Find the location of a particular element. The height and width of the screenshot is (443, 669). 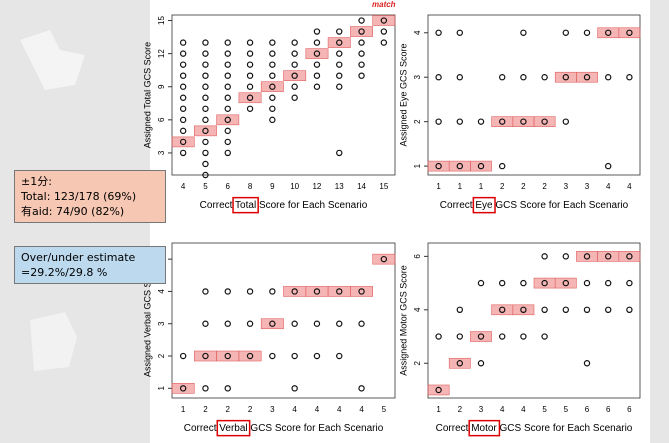

x-tick-label: 8 is located at coordinates (250, 186).